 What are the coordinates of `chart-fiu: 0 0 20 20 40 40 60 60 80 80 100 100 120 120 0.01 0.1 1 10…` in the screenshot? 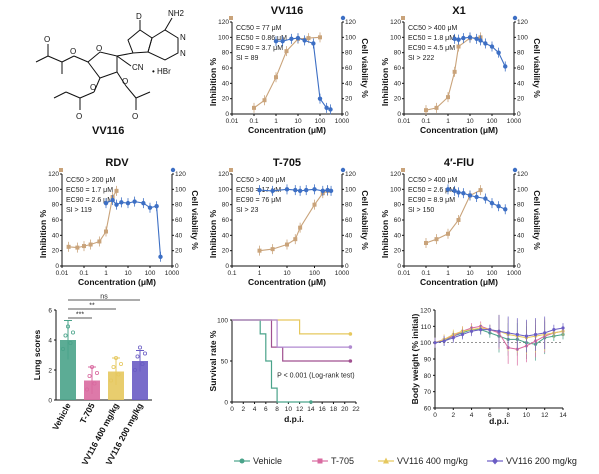 It's located at (461, 222).